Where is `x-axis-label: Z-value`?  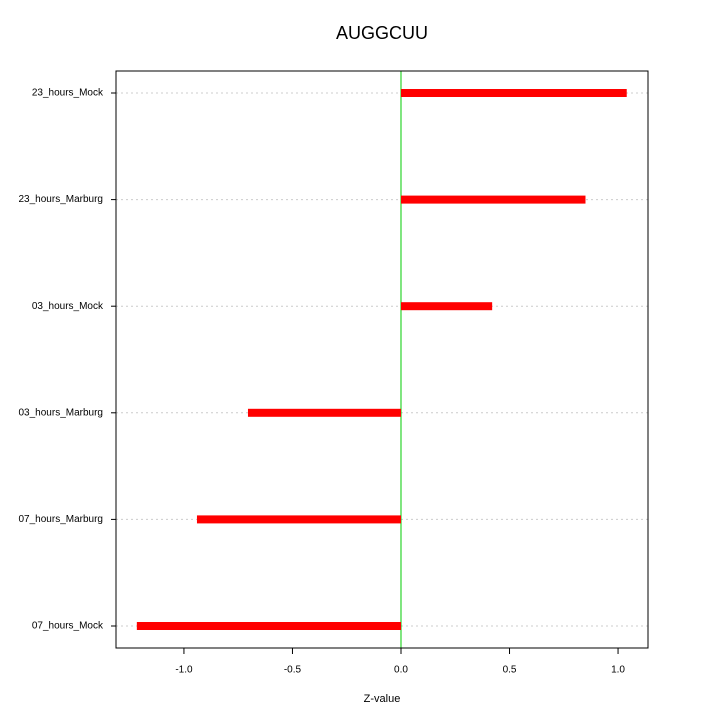 x-axis-label: Z-value is located at coordinates (382, 699).